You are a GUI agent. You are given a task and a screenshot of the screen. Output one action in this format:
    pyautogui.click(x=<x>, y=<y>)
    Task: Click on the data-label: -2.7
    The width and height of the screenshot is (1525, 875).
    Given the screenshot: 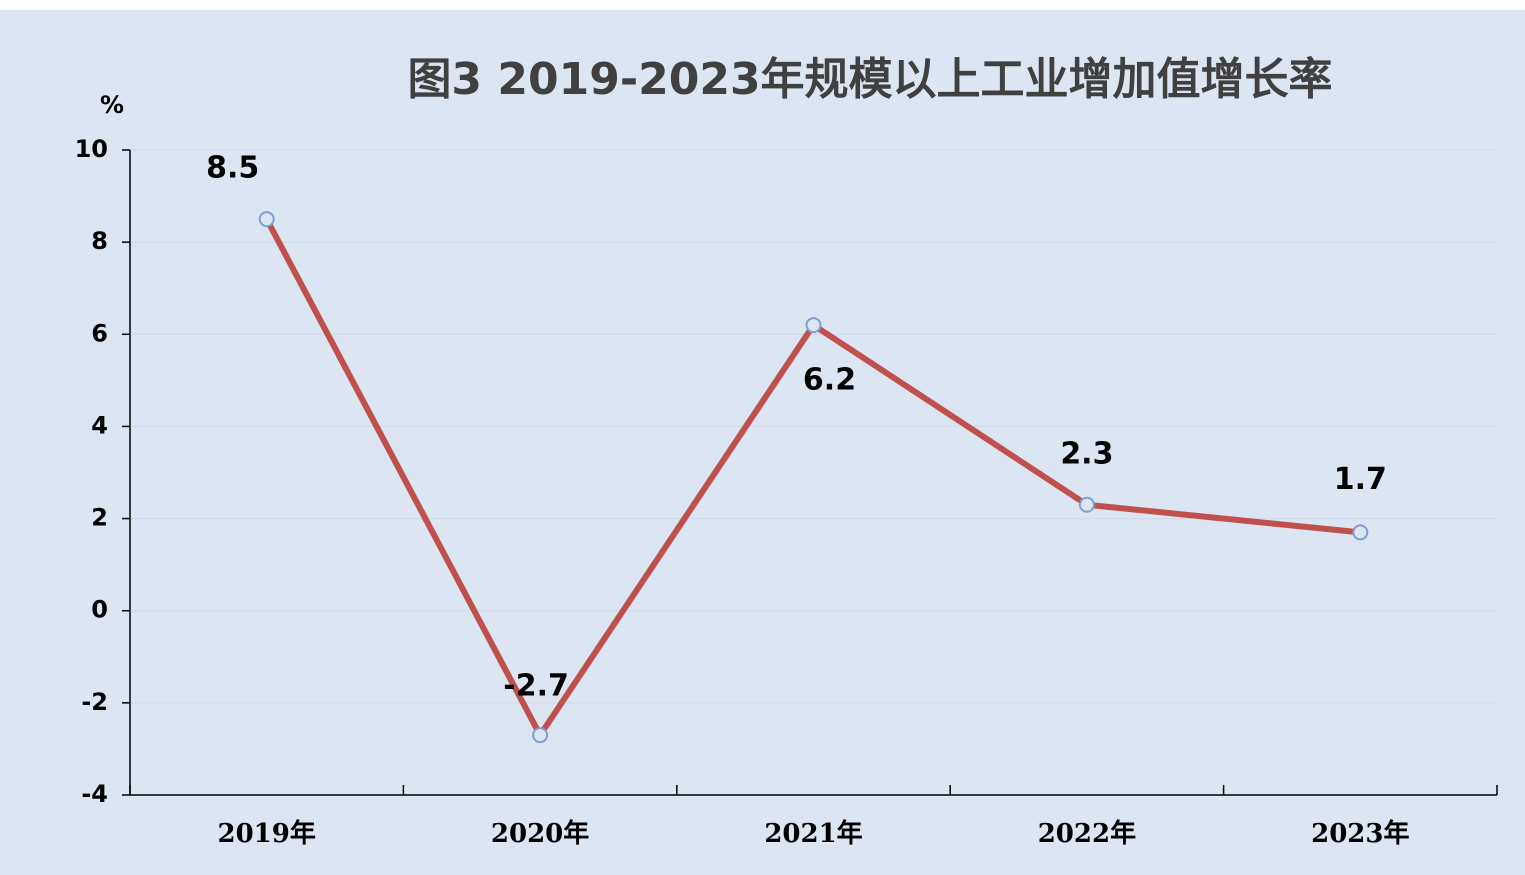 What is the action you would take?
    pyautogui.click(x=536, y=686)
    